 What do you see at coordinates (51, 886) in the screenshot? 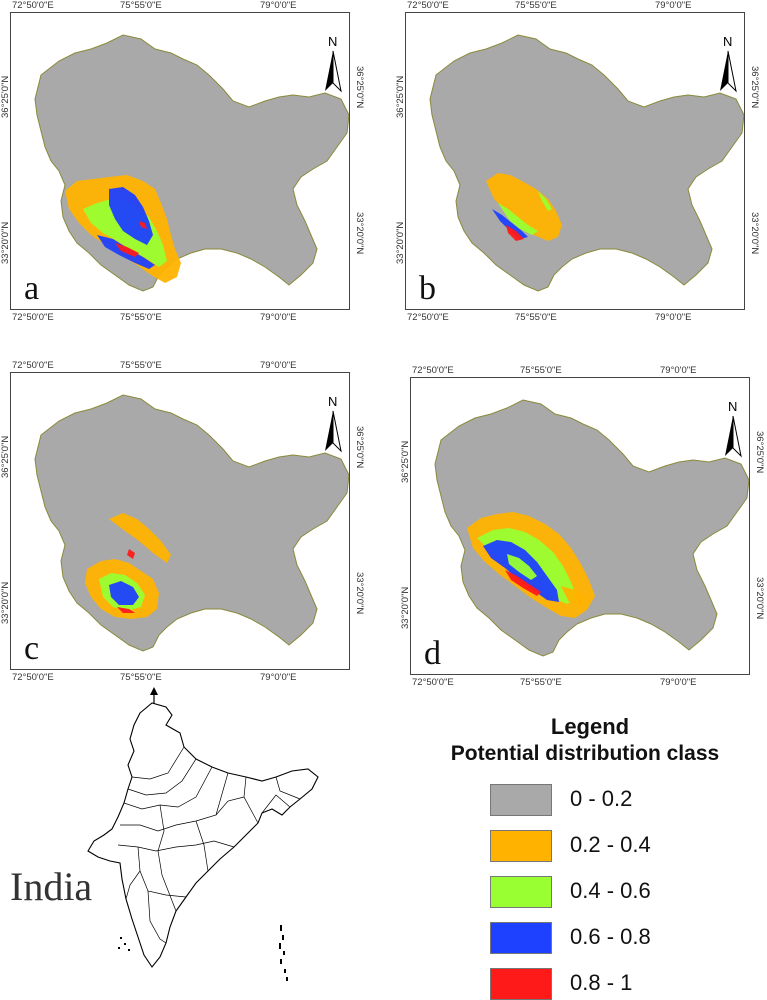
I see `india-label: India` at bounding box center [51, 886].